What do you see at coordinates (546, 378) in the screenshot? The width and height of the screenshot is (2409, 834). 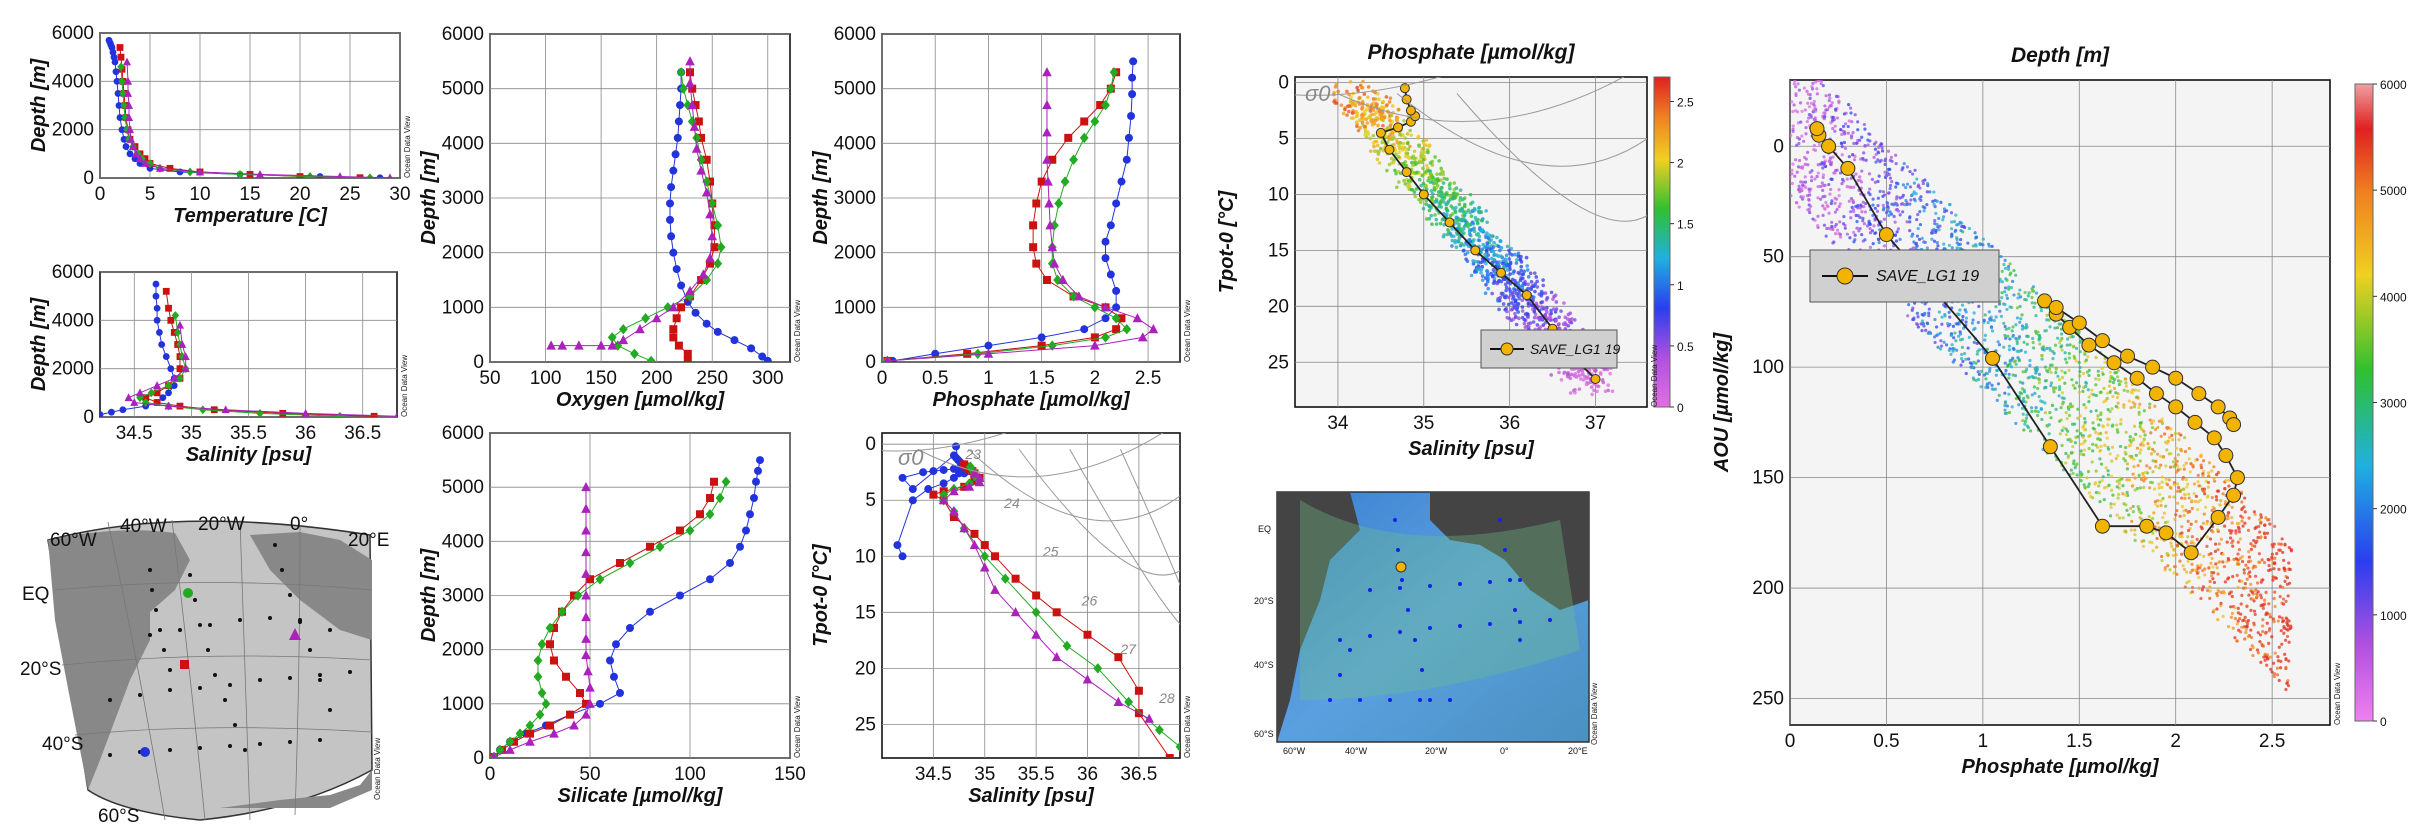 I see `x-tick-label: 100` at bounding box center [546, 378].